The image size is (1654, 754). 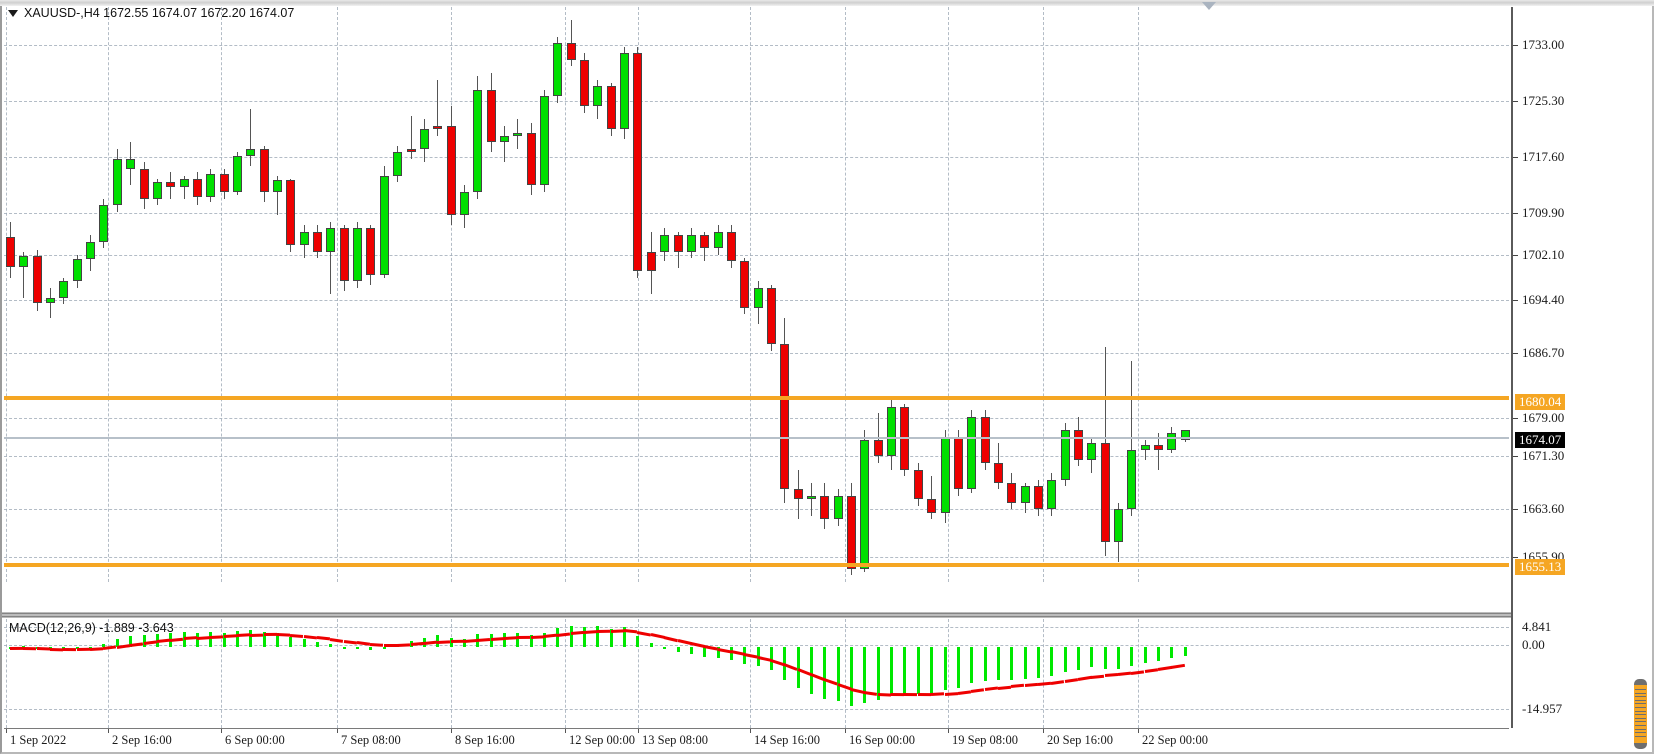 What do you see at coordinates (1540, 402) in the screenshot?
I see `horizontal-line-level-upper-badge: 1680.04` at bounding box center [1540, 402].